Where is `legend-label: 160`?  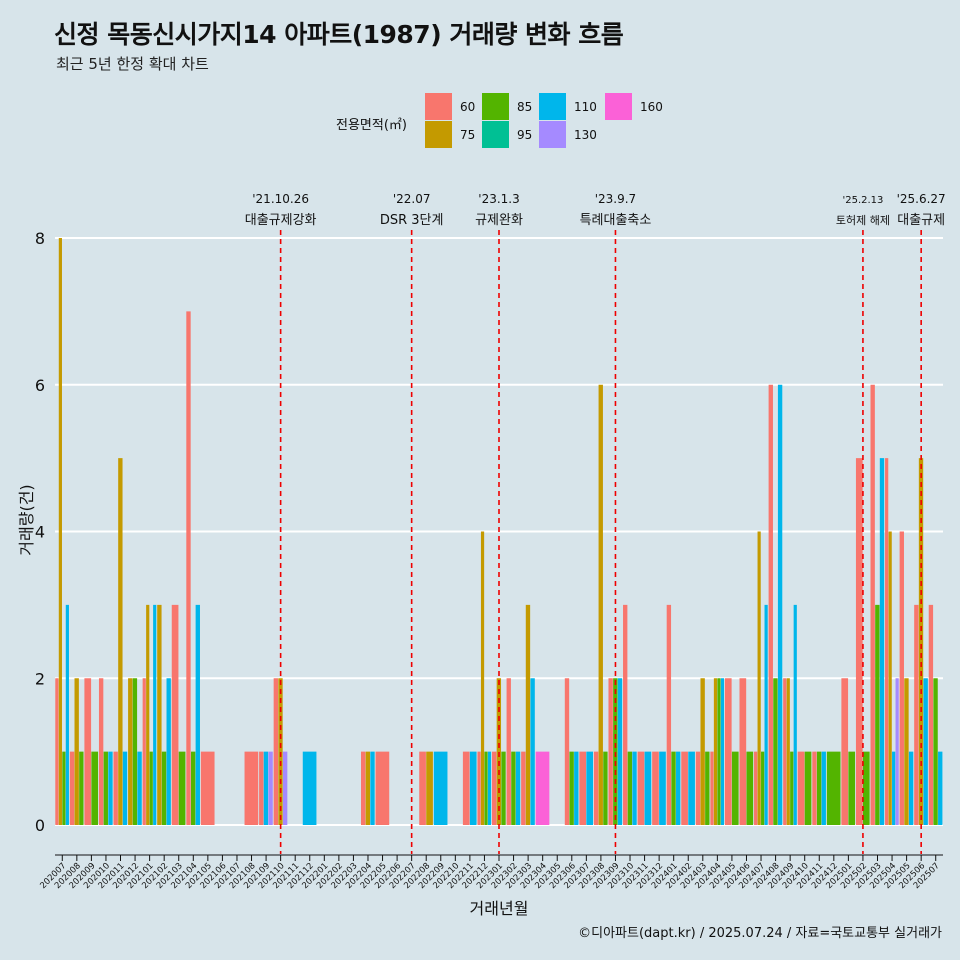 legend-label: 160 is located at coordinates (651, 106).